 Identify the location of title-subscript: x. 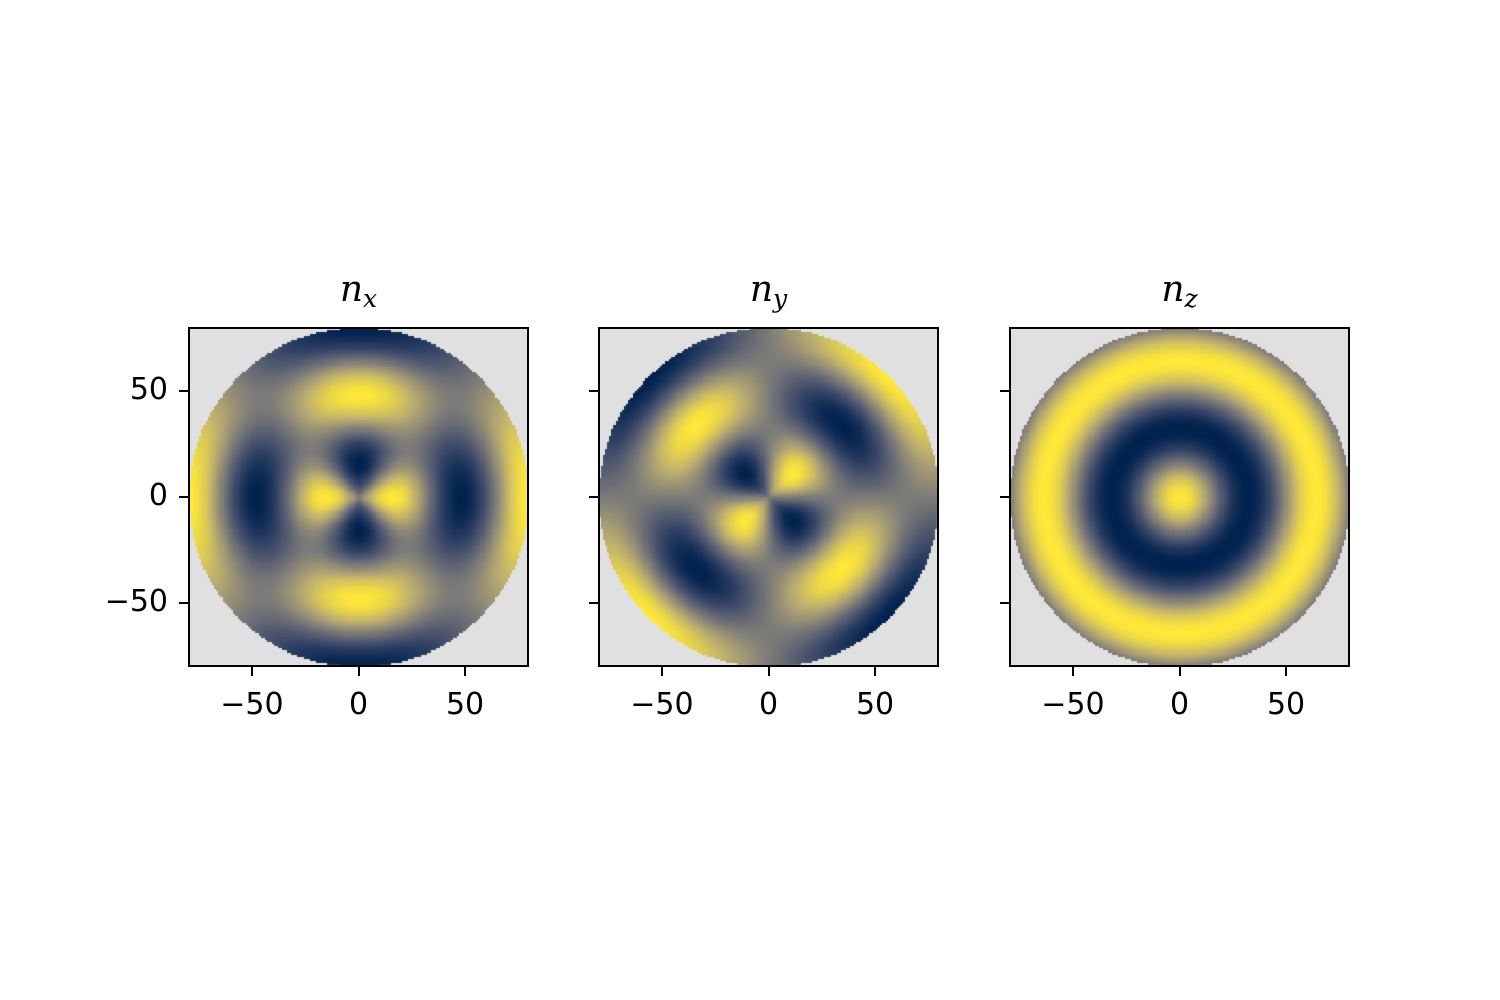
(370, 298).